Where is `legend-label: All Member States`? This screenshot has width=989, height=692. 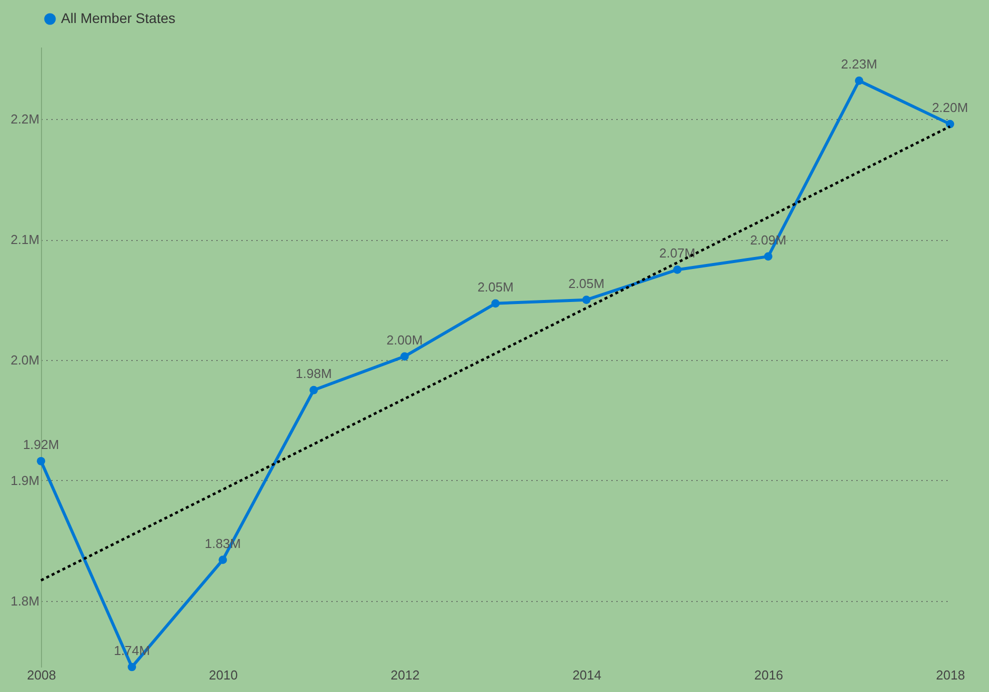
legend-label: All Member States is located at coordinates (118, 18).